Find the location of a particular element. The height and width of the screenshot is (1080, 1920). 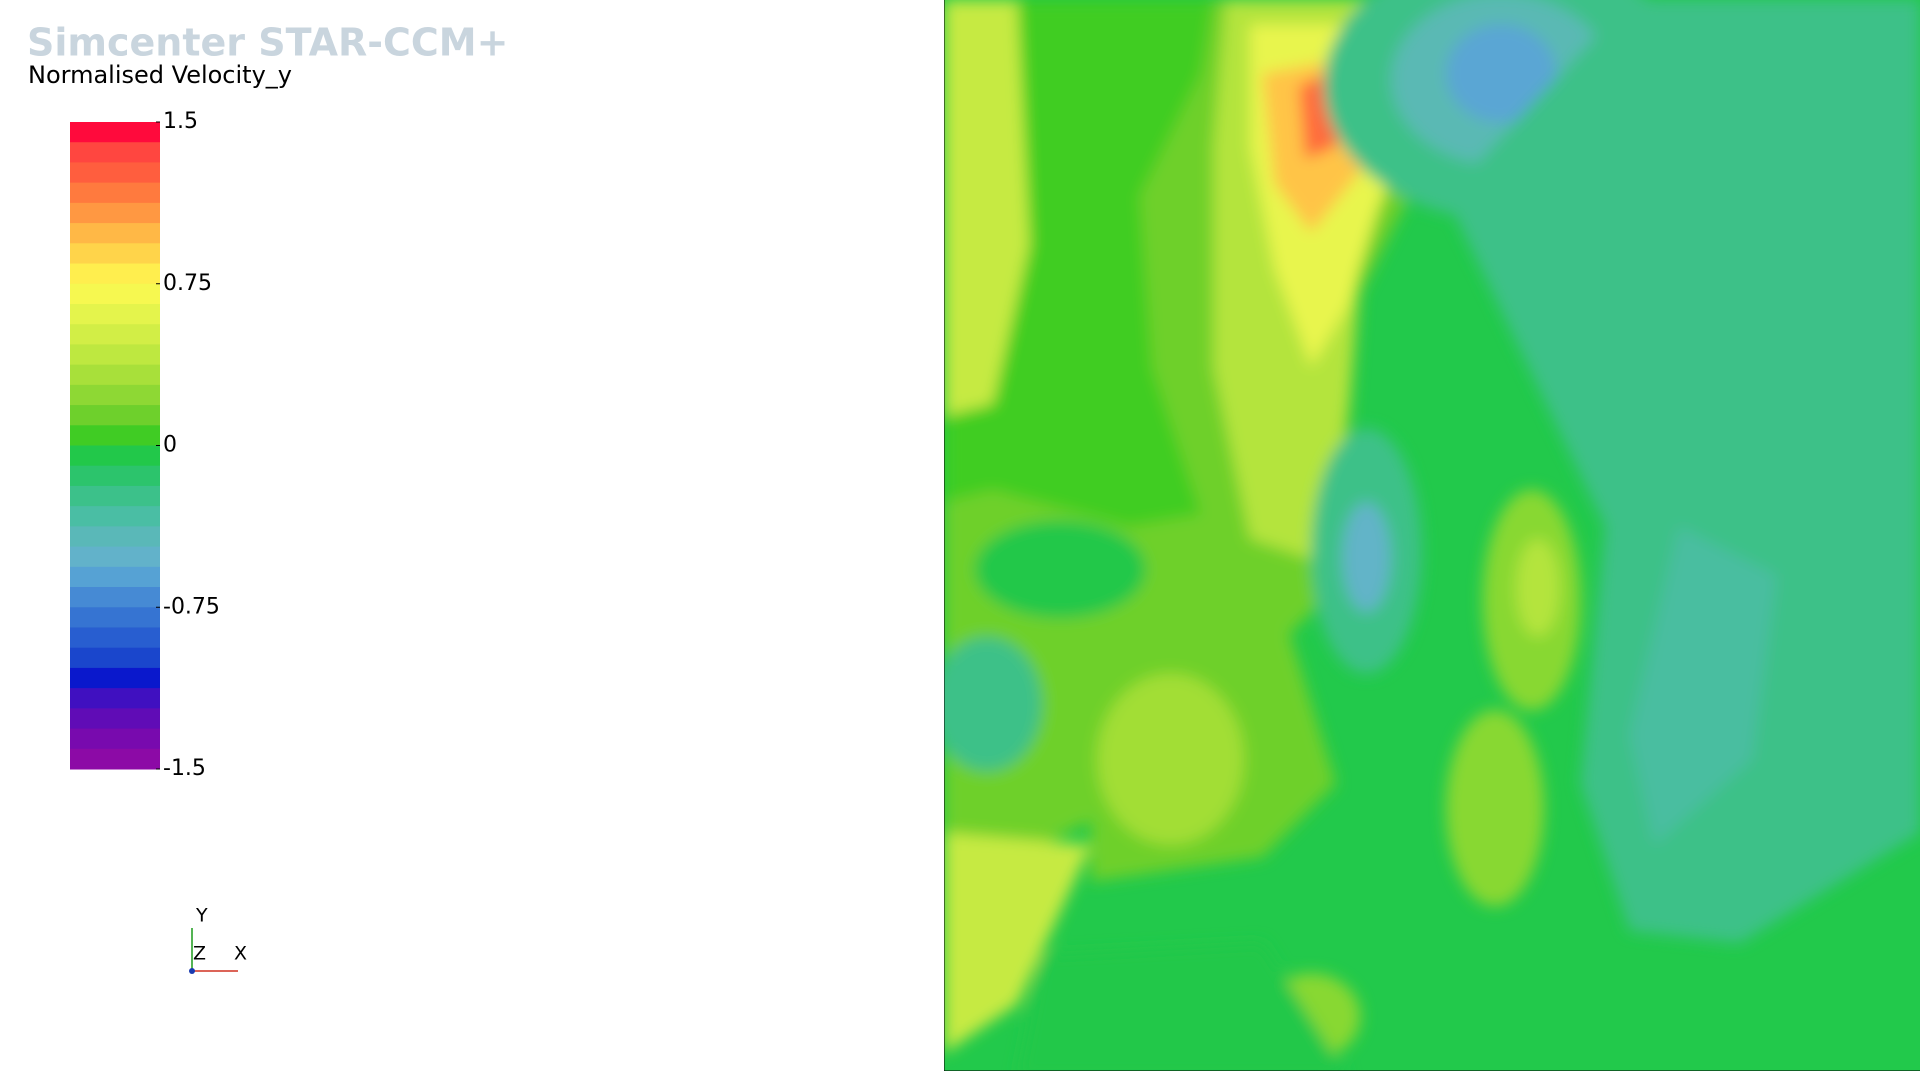

color-bar: 1.5 0.75 0 -0.75 -1.5 is located at coordinates (145, 445).